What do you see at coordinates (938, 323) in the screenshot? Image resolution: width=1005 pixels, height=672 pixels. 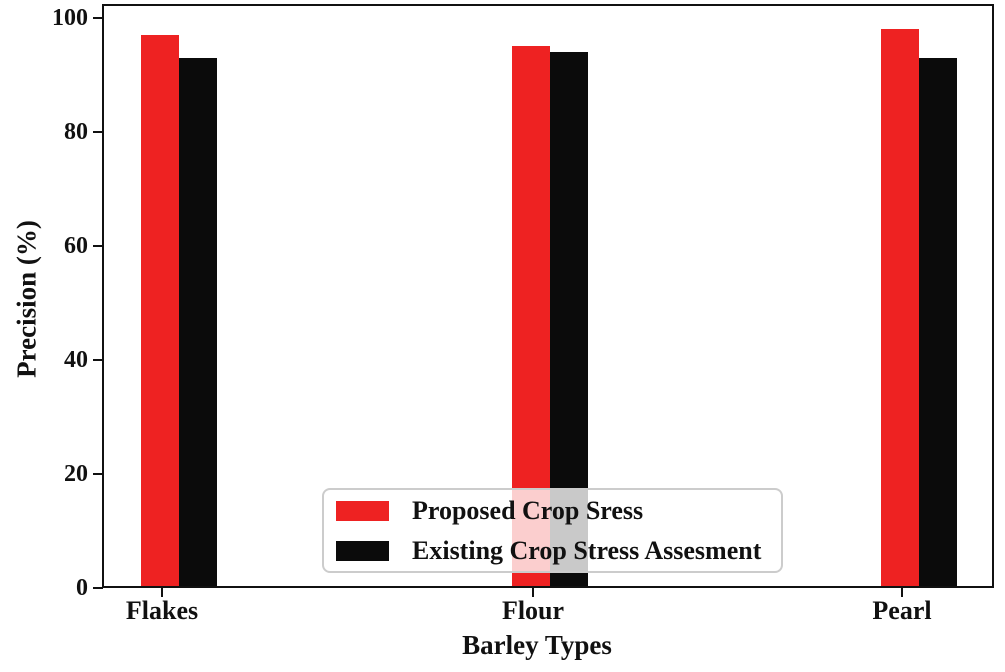 I see `bar-existing-pearl` at bounding box center [938, 323].